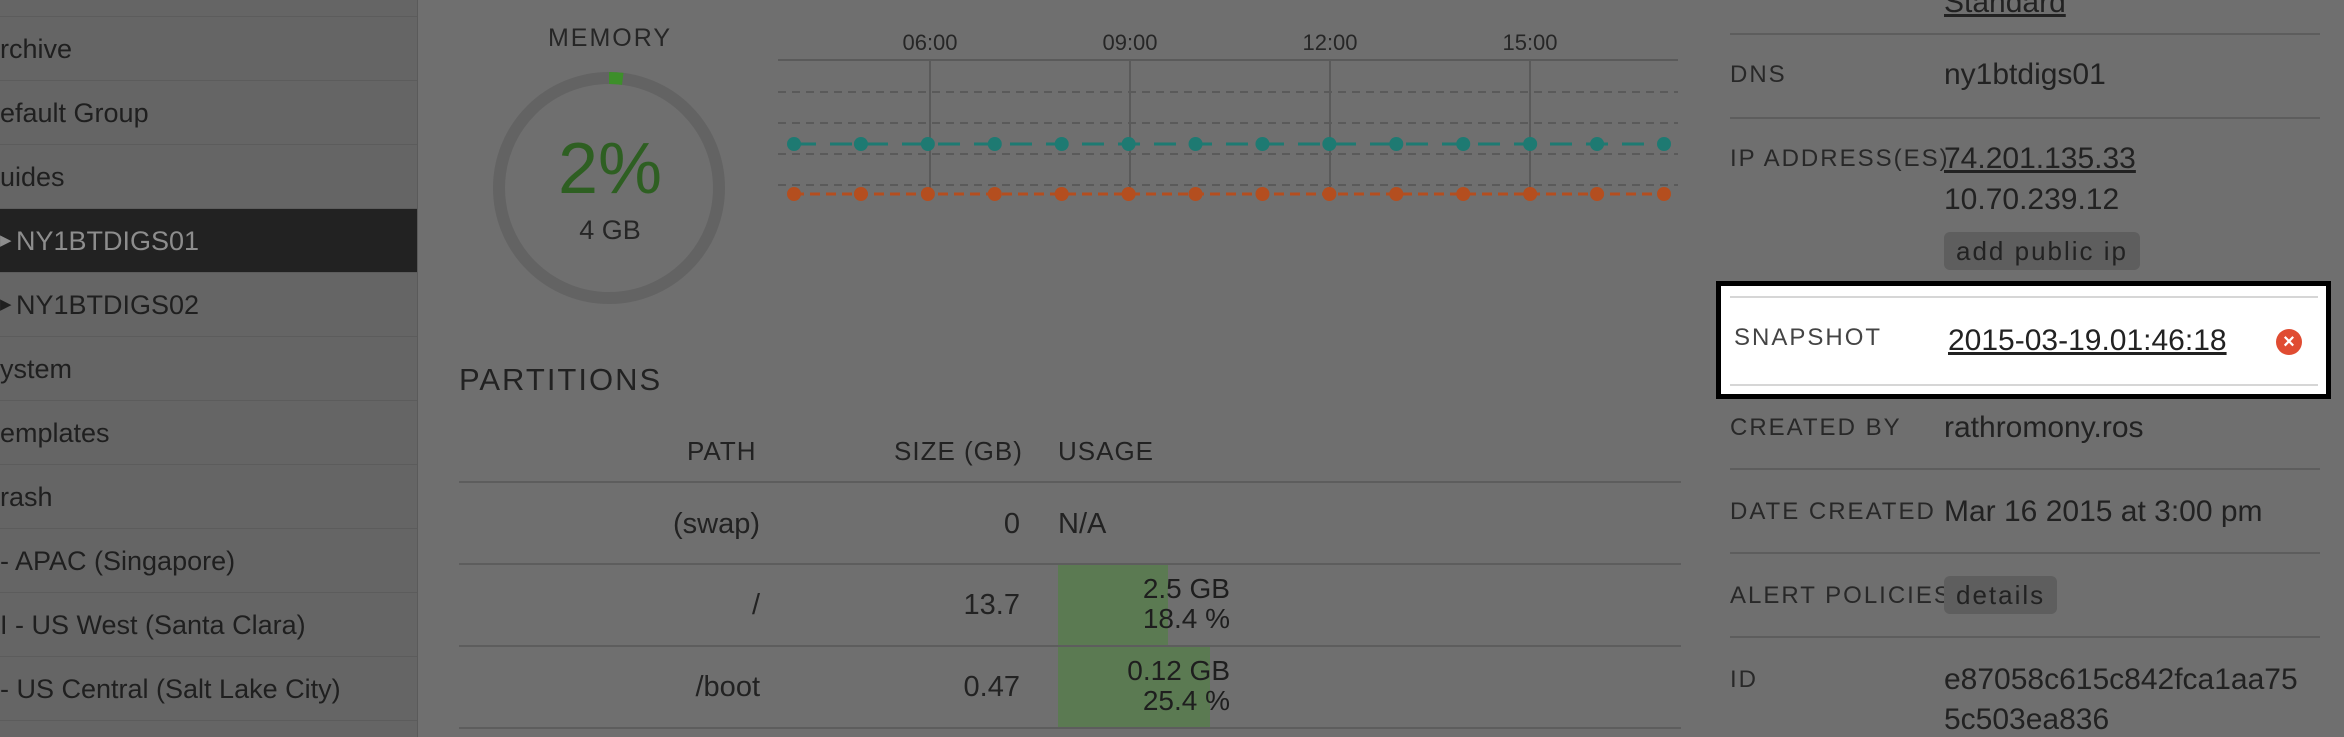 Image resolution: width=2344 pixels, height=737 pixels. Describe the element at coordinates (208, 241) in the screenshot. I see `sidebar-item-ny1btdigs01: ▶ NY1BTDIGS01` at that location.